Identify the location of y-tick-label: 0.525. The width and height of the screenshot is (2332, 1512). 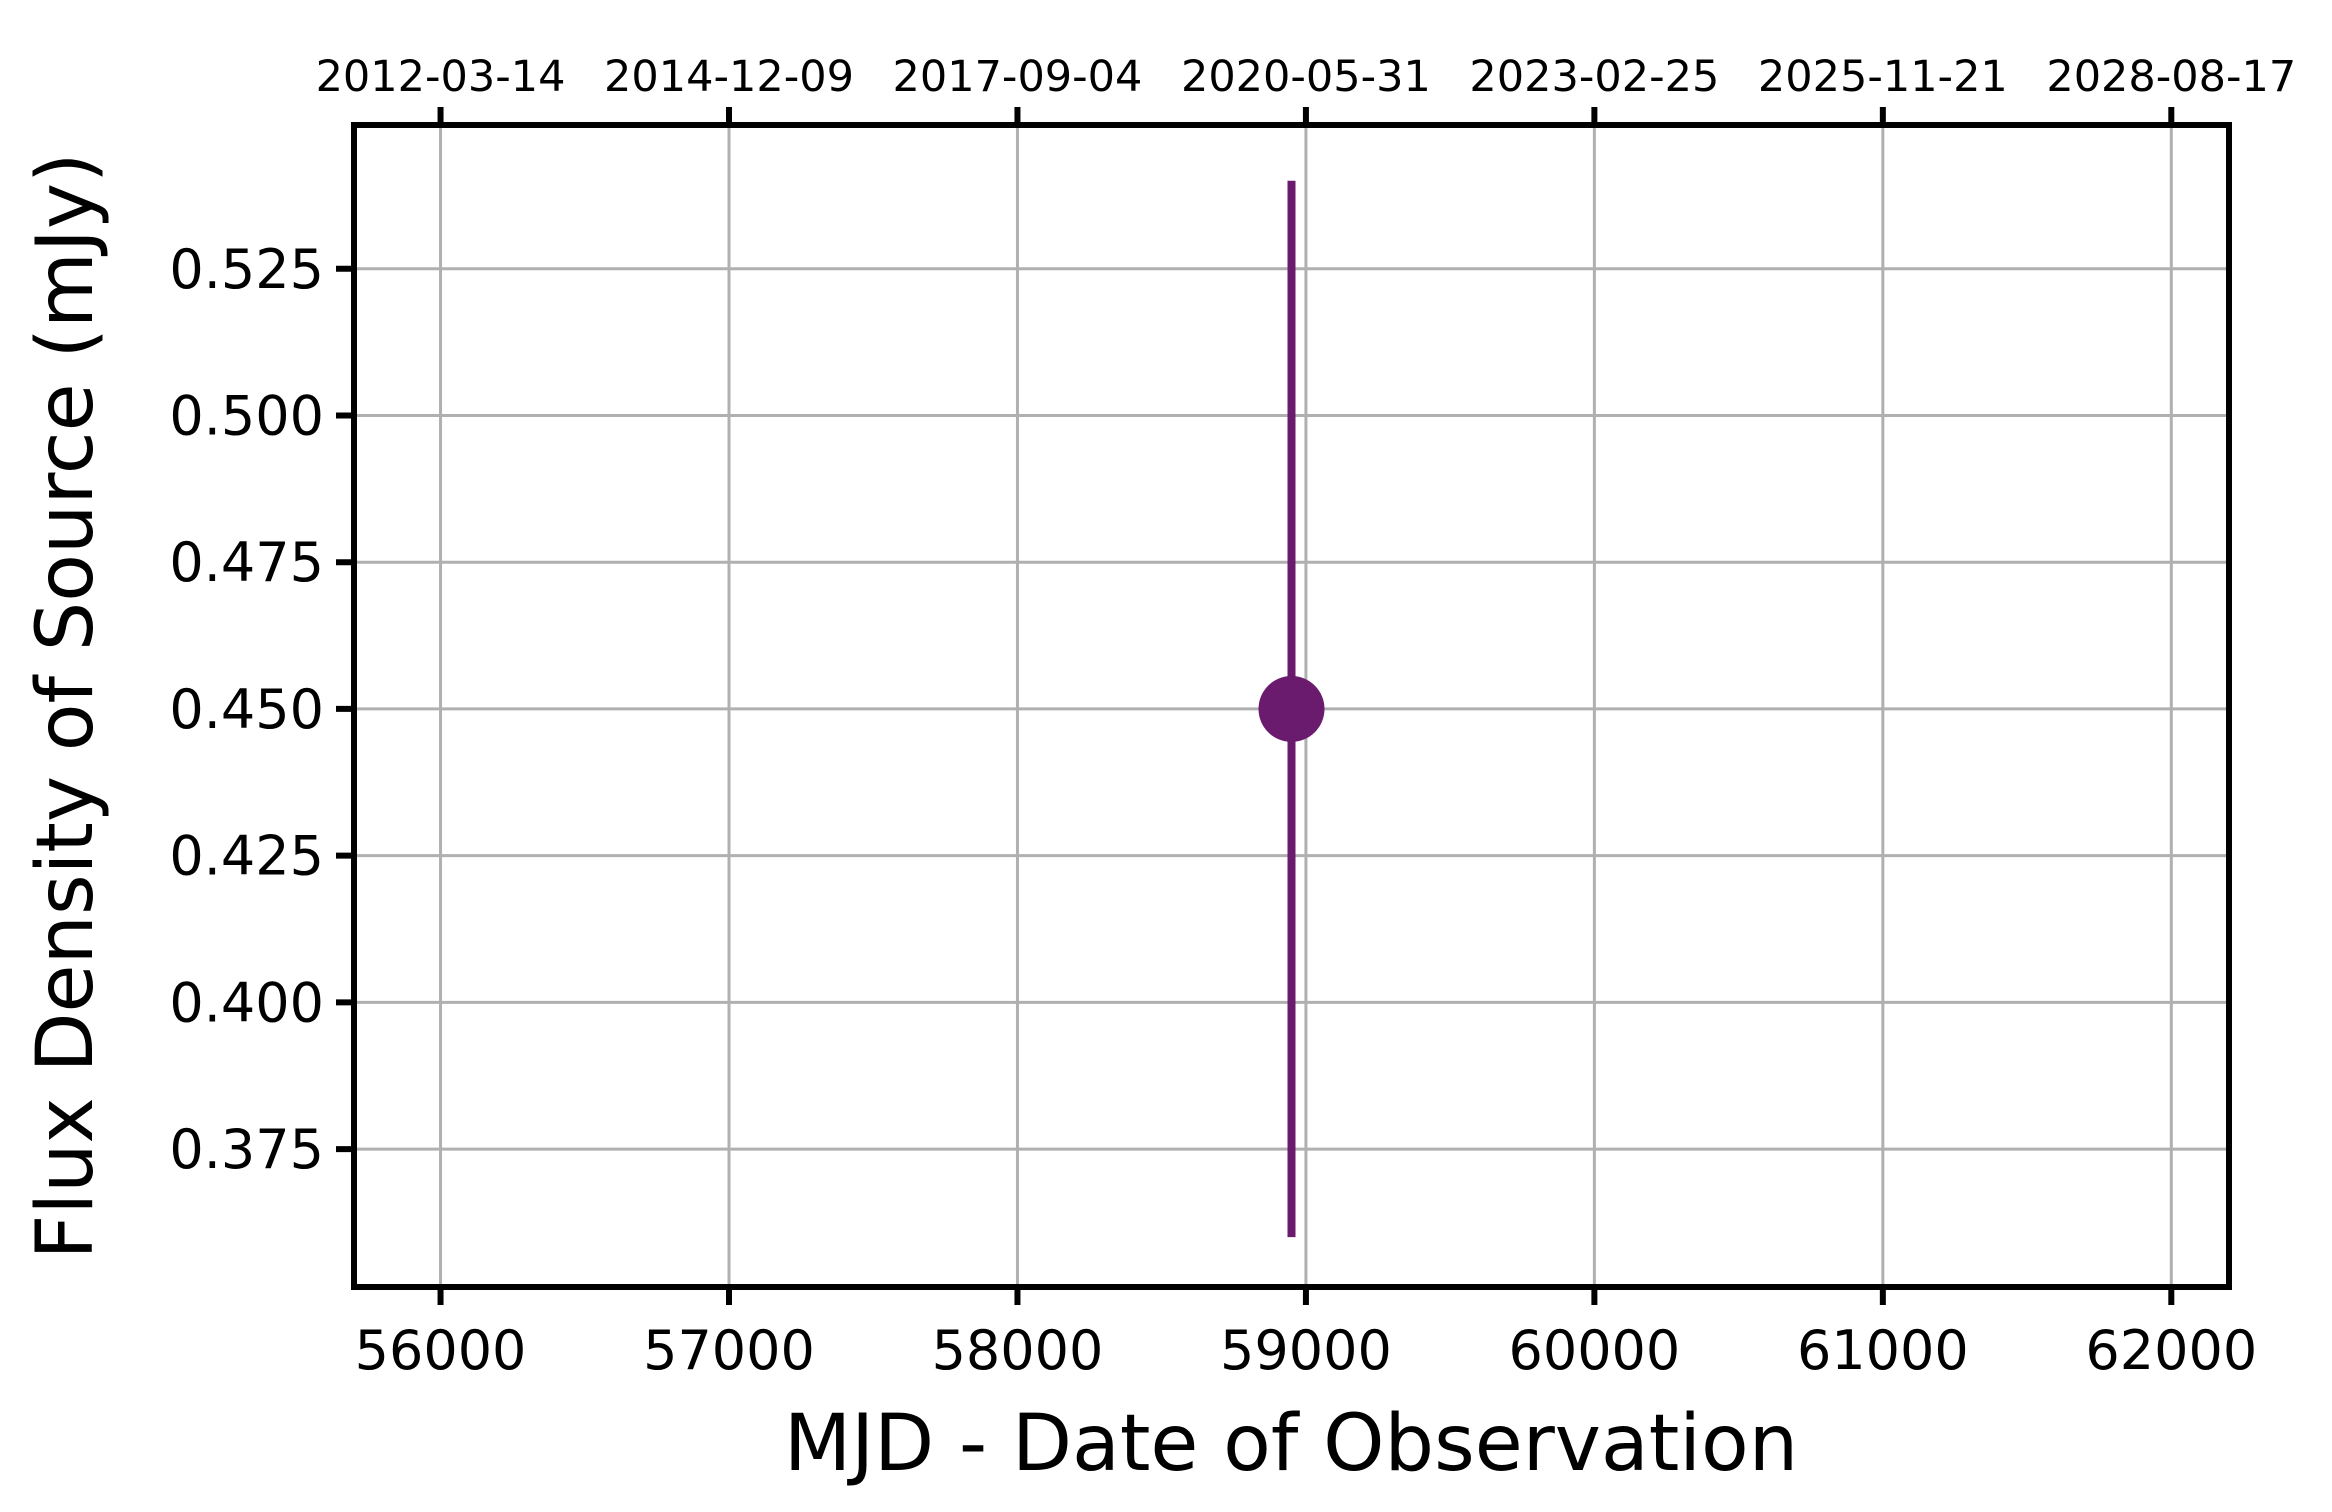
(246, 269).